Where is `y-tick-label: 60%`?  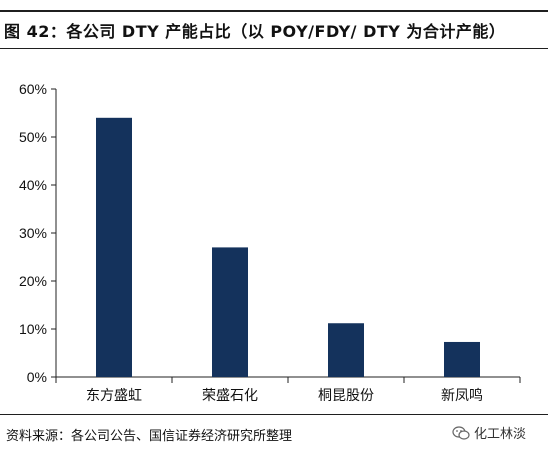 y-tick-label: 60% is located at coordinates (33, 89).